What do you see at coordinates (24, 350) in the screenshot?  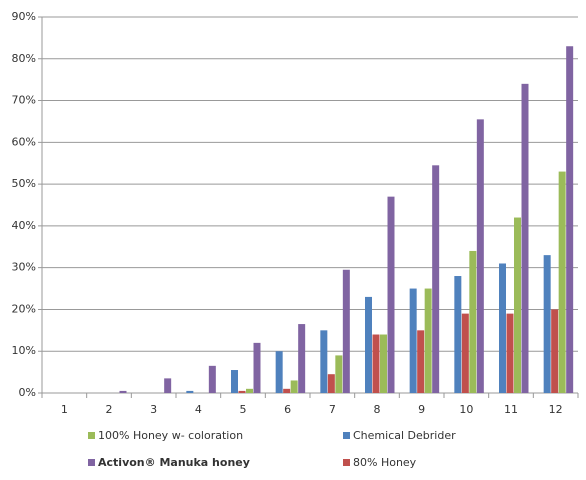 I see `y-tick-label: 10%` at bounding box center [24, 350].